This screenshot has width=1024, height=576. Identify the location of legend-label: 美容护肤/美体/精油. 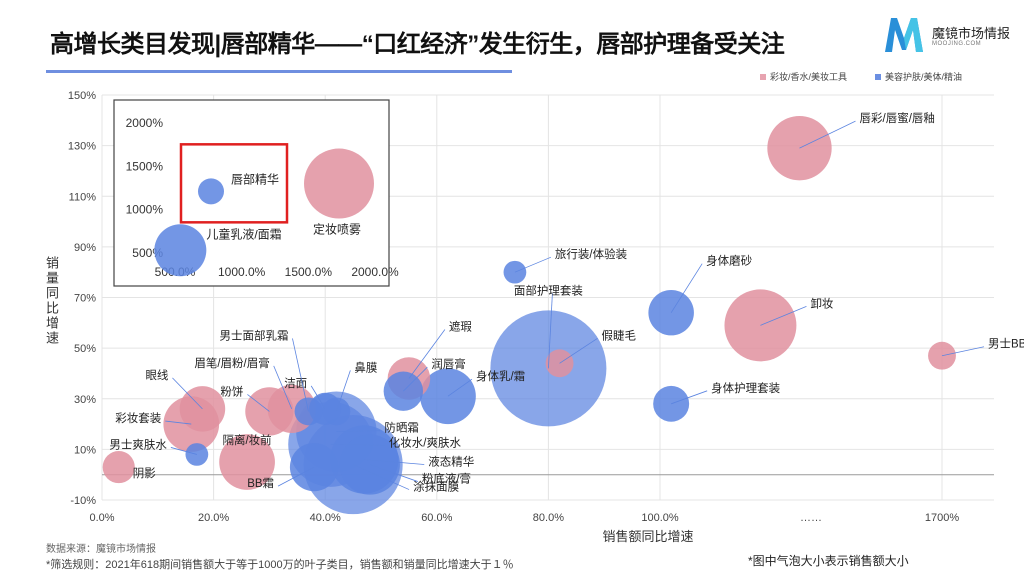
(924, 77).